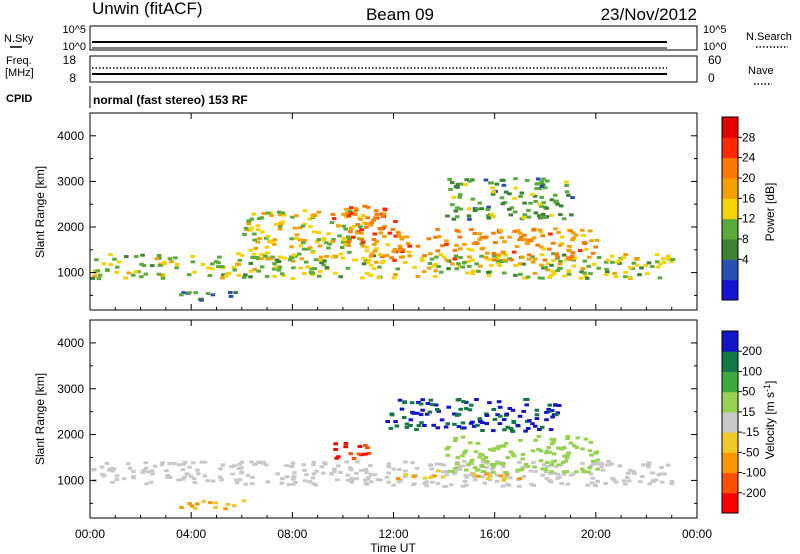  I want to click on velocity-colorbar-tick-label: -15, so click(751, 432).